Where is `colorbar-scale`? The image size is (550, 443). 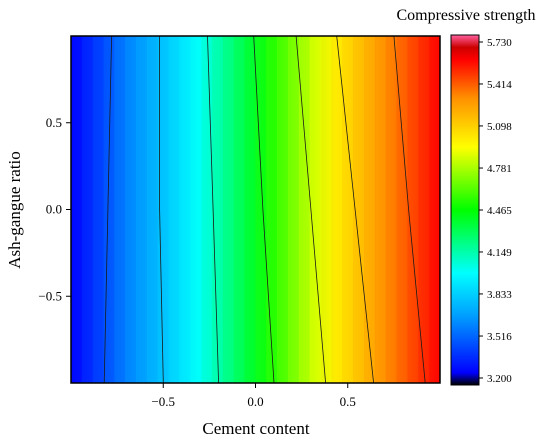 colorbar-scale is located at coordinates (465, 210).